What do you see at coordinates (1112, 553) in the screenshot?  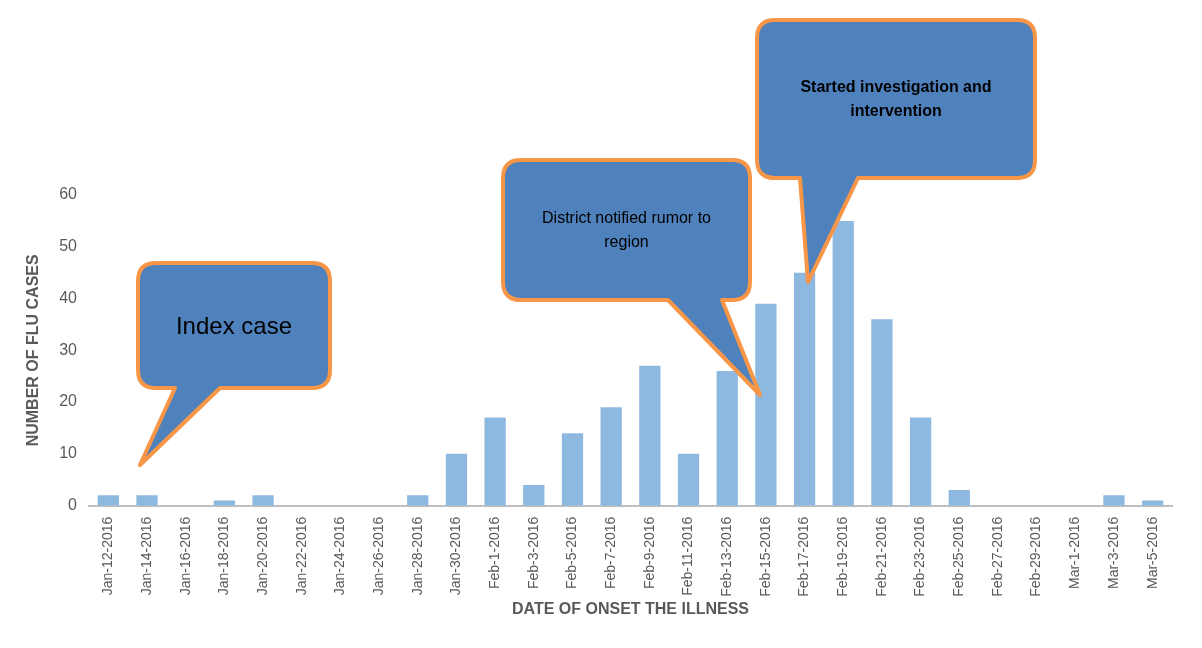 I see `x-tick-label: Mar-3-2016` at bounding box center [1112, 553].